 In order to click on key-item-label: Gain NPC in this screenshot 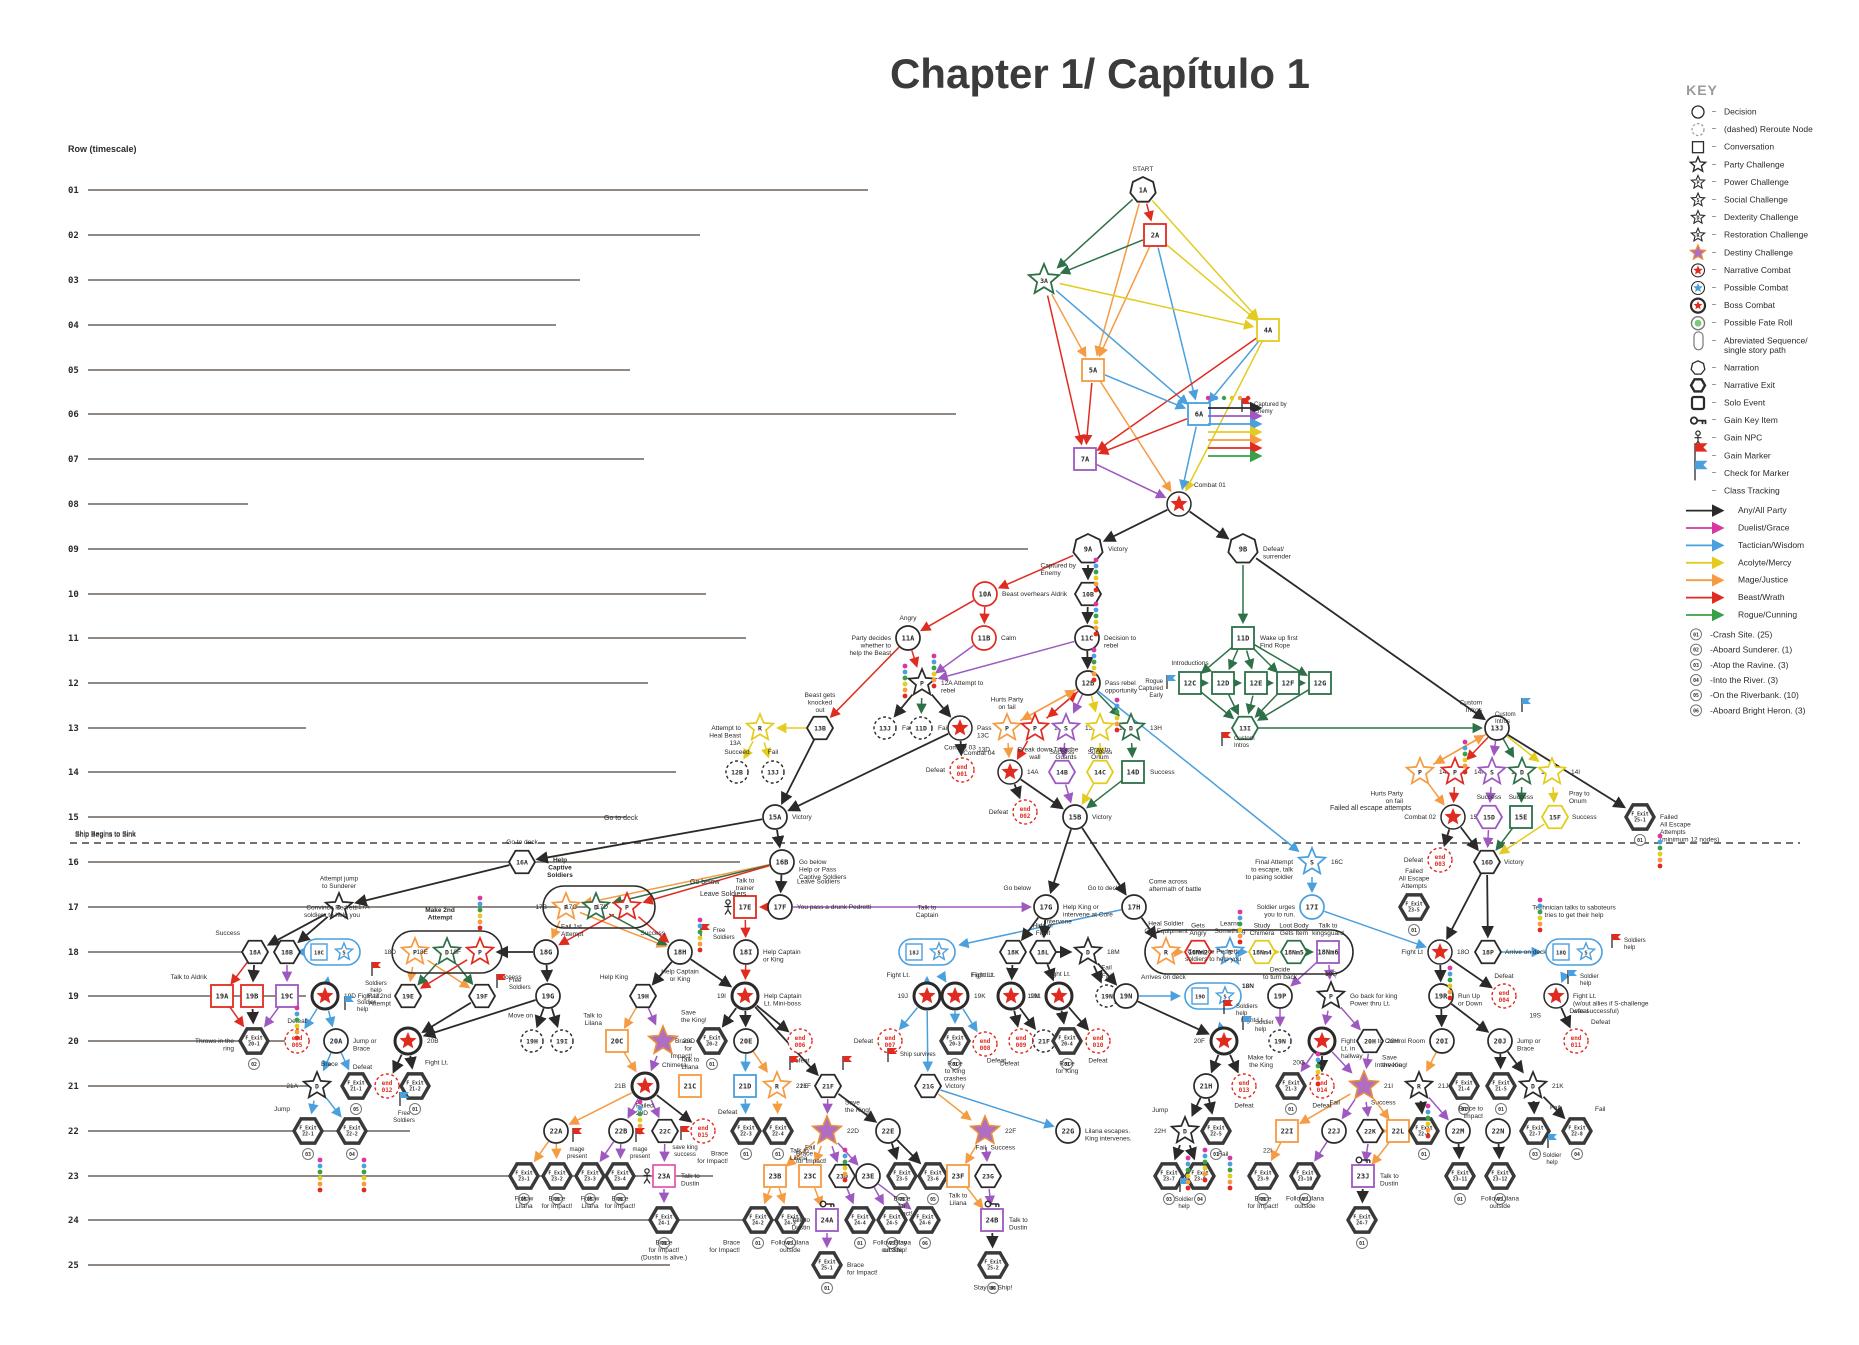, I will do `click(1743, 438)`.